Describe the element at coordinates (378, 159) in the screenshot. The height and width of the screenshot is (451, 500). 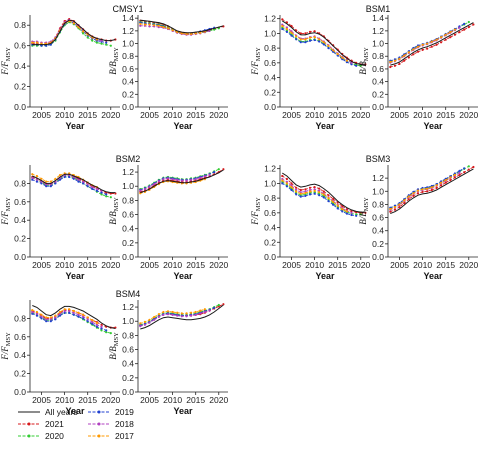
I see `panel-title: BSM3` at that location.